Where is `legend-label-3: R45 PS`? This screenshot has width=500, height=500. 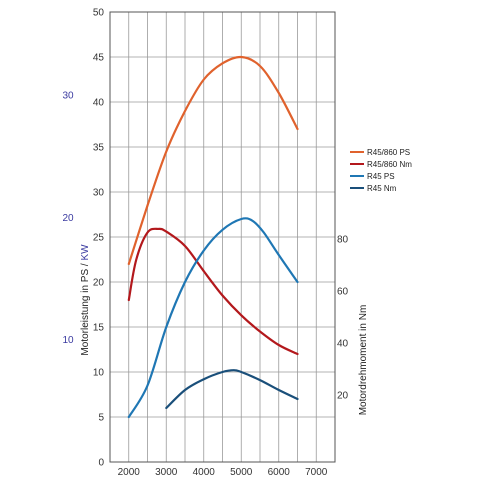 legend-label-3: R45 PS is located at coordinates (381, 176).